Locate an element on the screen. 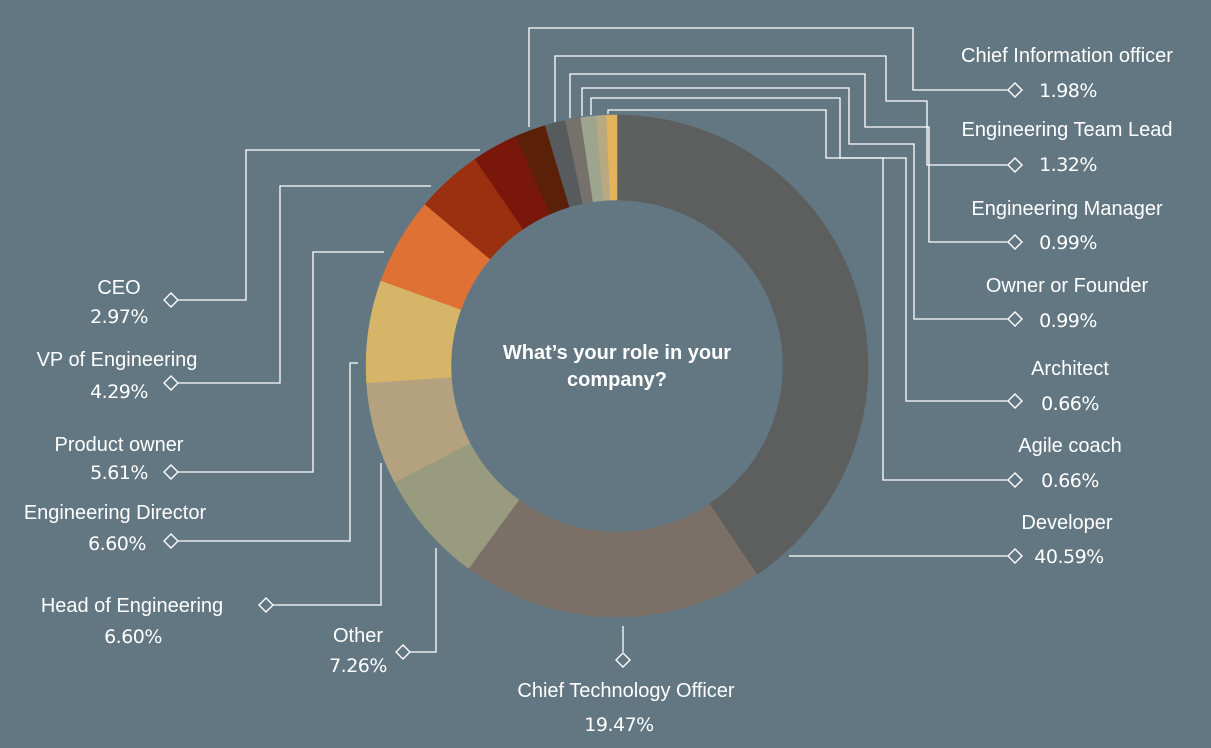  diamond-marker-agile-coach is located at coordinates (1015, 480).